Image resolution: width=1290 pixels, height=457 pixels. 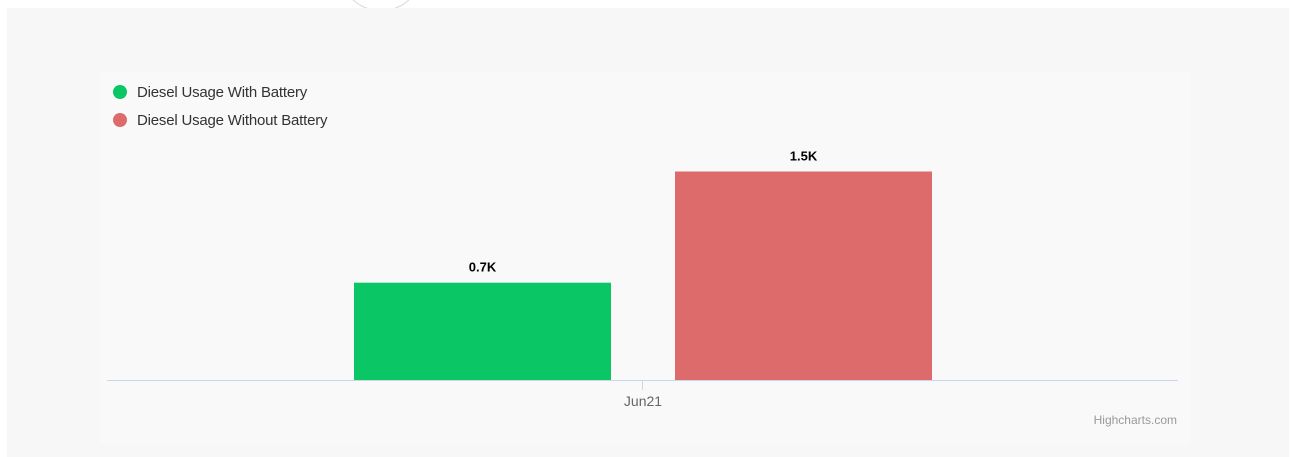 I want to click on legend-label-with-battery: Diesel Usage With Battery, so click(x=222, y=92).